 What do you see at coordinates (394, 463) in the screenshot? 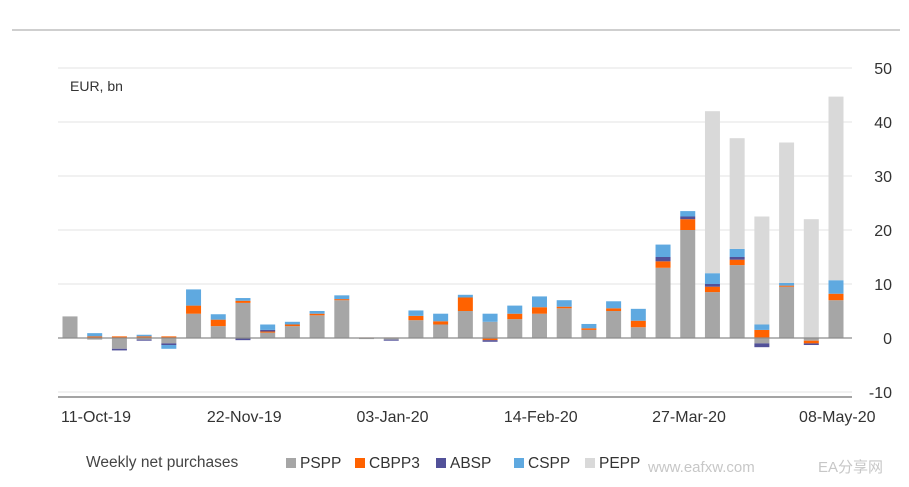
I see `legend-label-cbpp3: CBPP3` at bounding box center [394, 463].